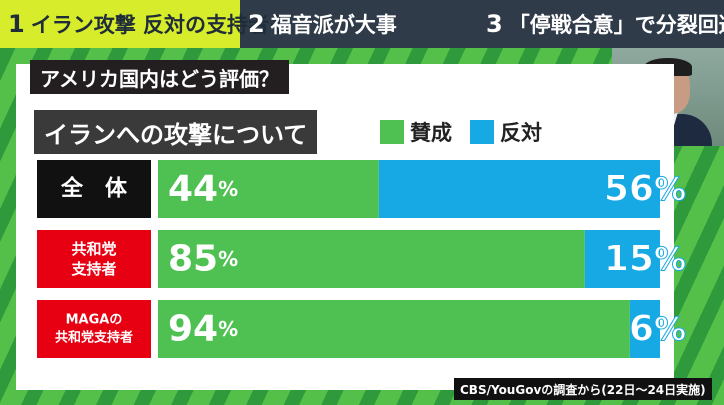 The width and height of the screenshot is (724, 405). What do you see at coordinates (645, 259) in the screenshot?
I see `data-label-oppose: 15%` at bounding box center [645, 259].